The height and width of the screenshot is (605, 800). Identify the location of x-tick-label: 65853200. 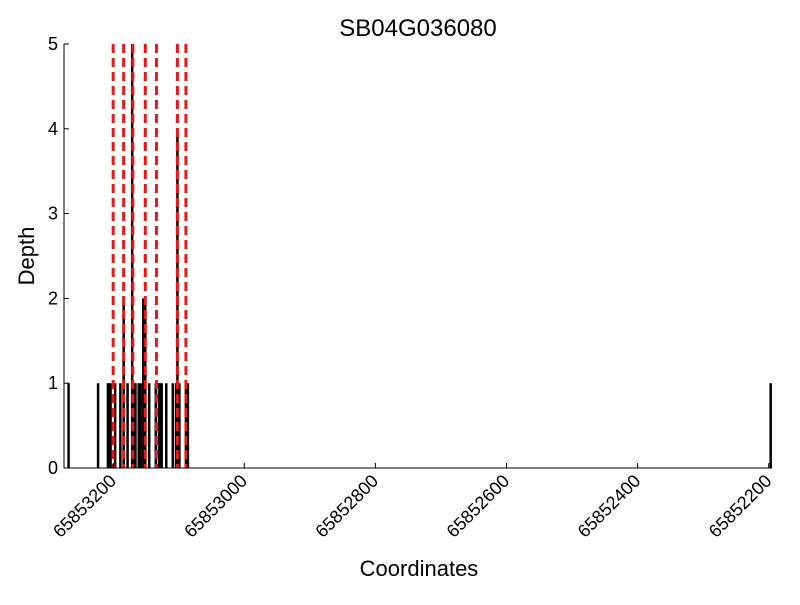
(84, 506).